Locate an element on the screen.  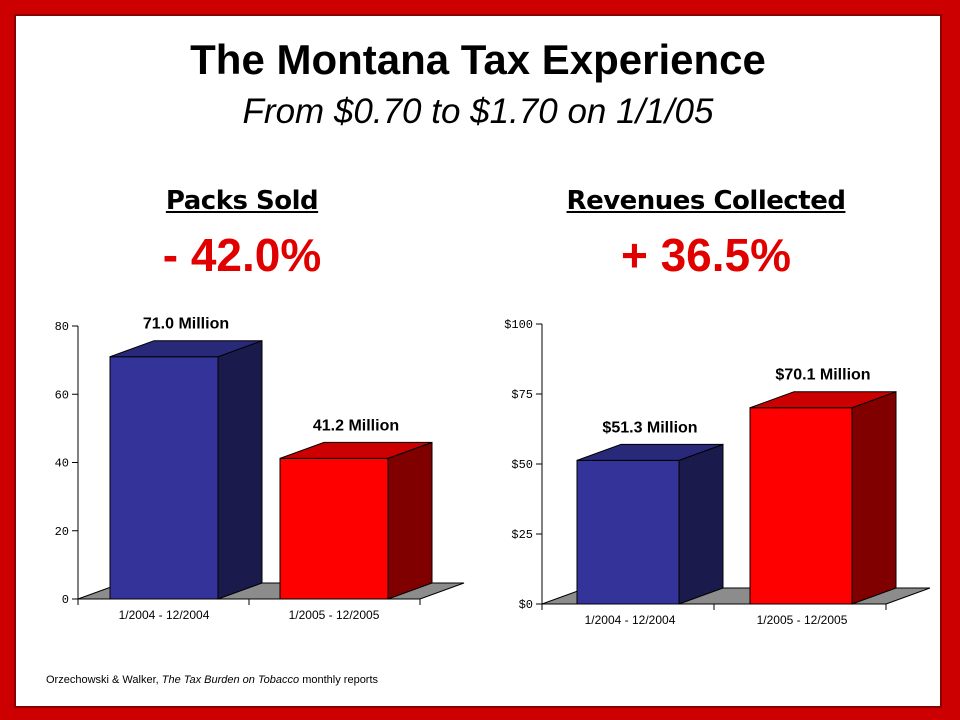
y-tick-label-5: $100 is located at coordinates (518, 325).